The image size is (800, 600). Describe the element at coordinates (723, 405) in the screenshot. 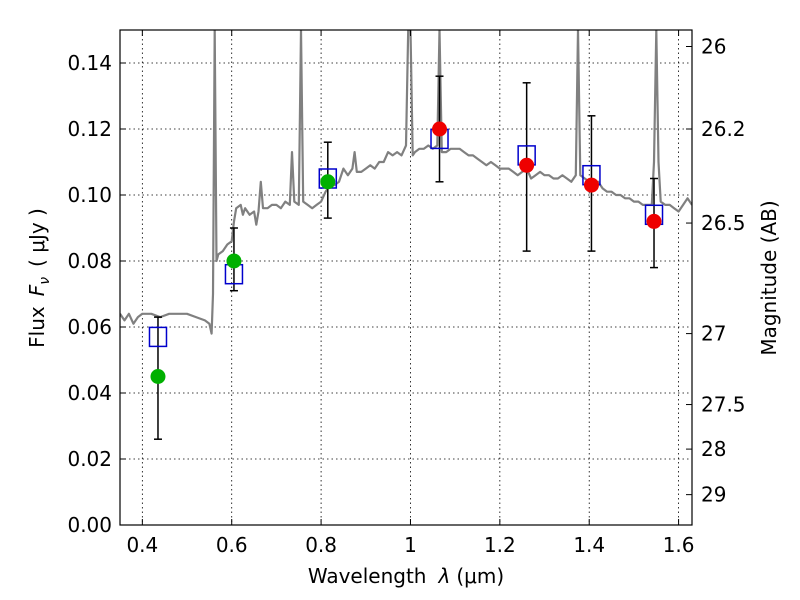

I see `right-tick-label: 27.5` at that location.